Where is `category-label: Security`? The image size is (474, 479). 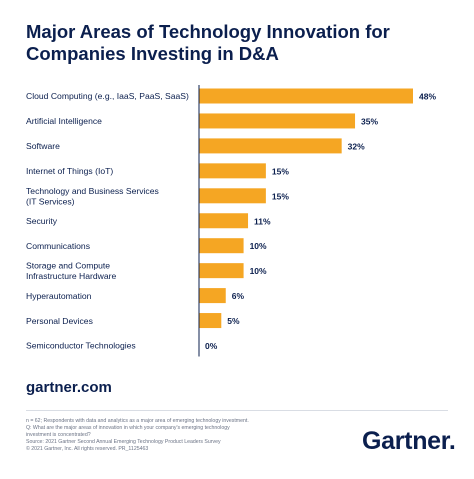
category-label: Security is located at coordinates (42, 221).